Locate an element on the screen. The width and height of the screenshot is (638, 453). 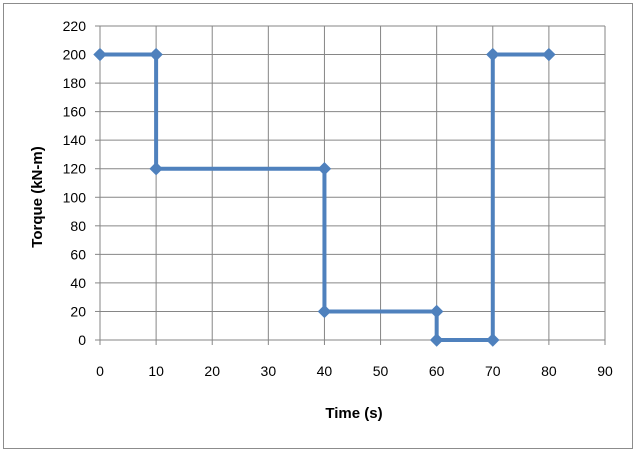
x-tick-label: 10 is located at coordinates (156, 371).